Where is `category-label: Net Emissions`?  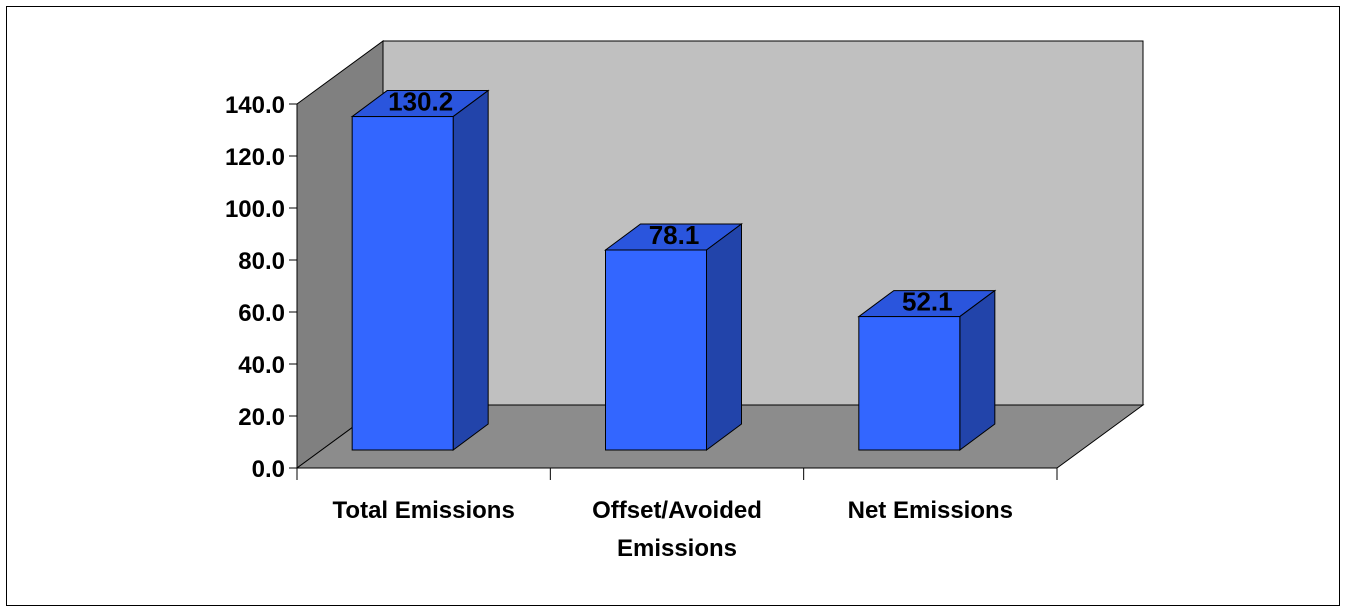
category-label: Net Emissions is located at coordinates (930, 510).